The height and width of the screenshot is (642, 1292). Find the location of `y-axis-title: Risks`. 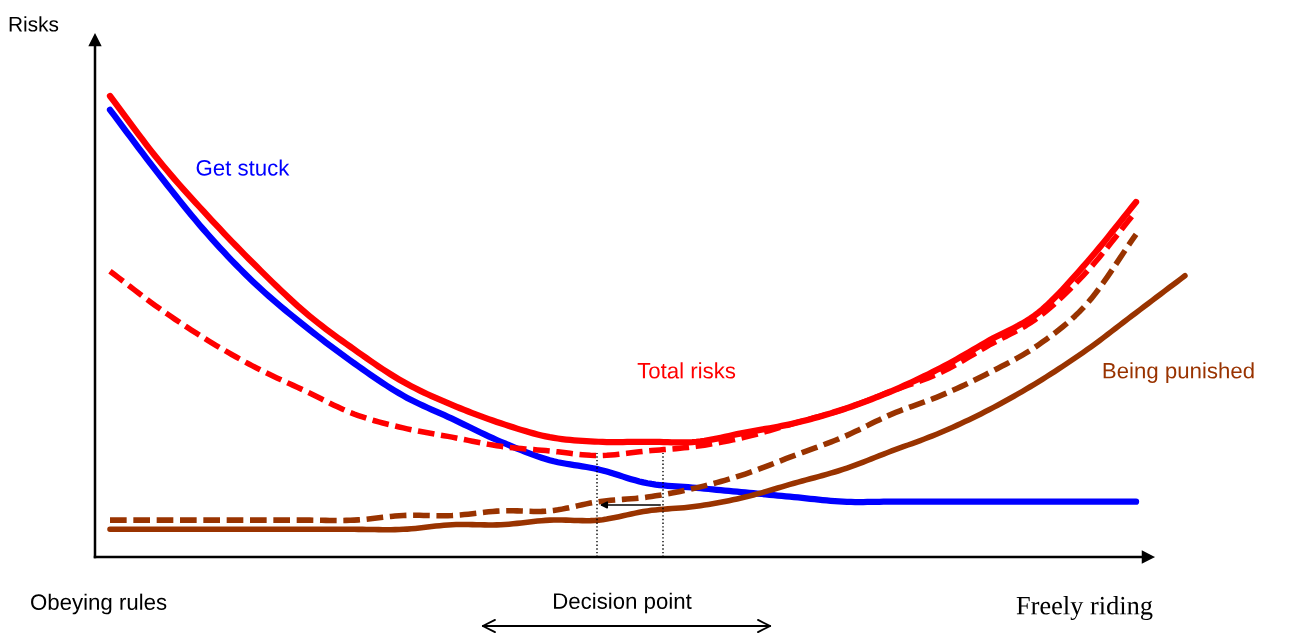

y-axis-title: Risks is located at coordinates (34, 24).